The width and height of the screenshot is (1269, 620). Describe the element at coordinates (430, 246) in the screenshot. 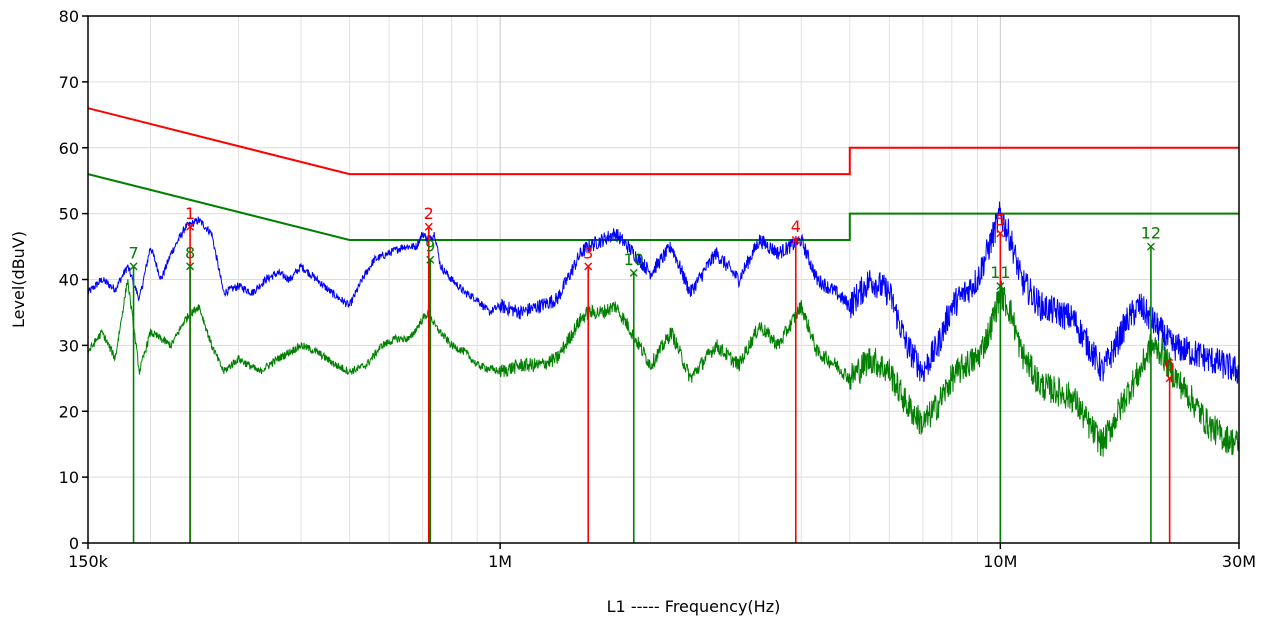

I see `marker-label: 9` at that location.